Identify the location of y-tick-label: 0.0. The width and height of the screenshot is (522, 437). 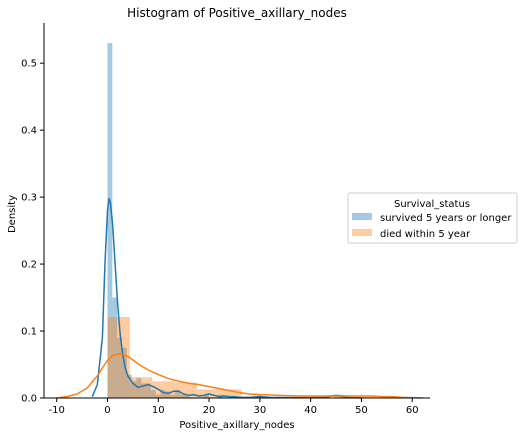
(29, 399).